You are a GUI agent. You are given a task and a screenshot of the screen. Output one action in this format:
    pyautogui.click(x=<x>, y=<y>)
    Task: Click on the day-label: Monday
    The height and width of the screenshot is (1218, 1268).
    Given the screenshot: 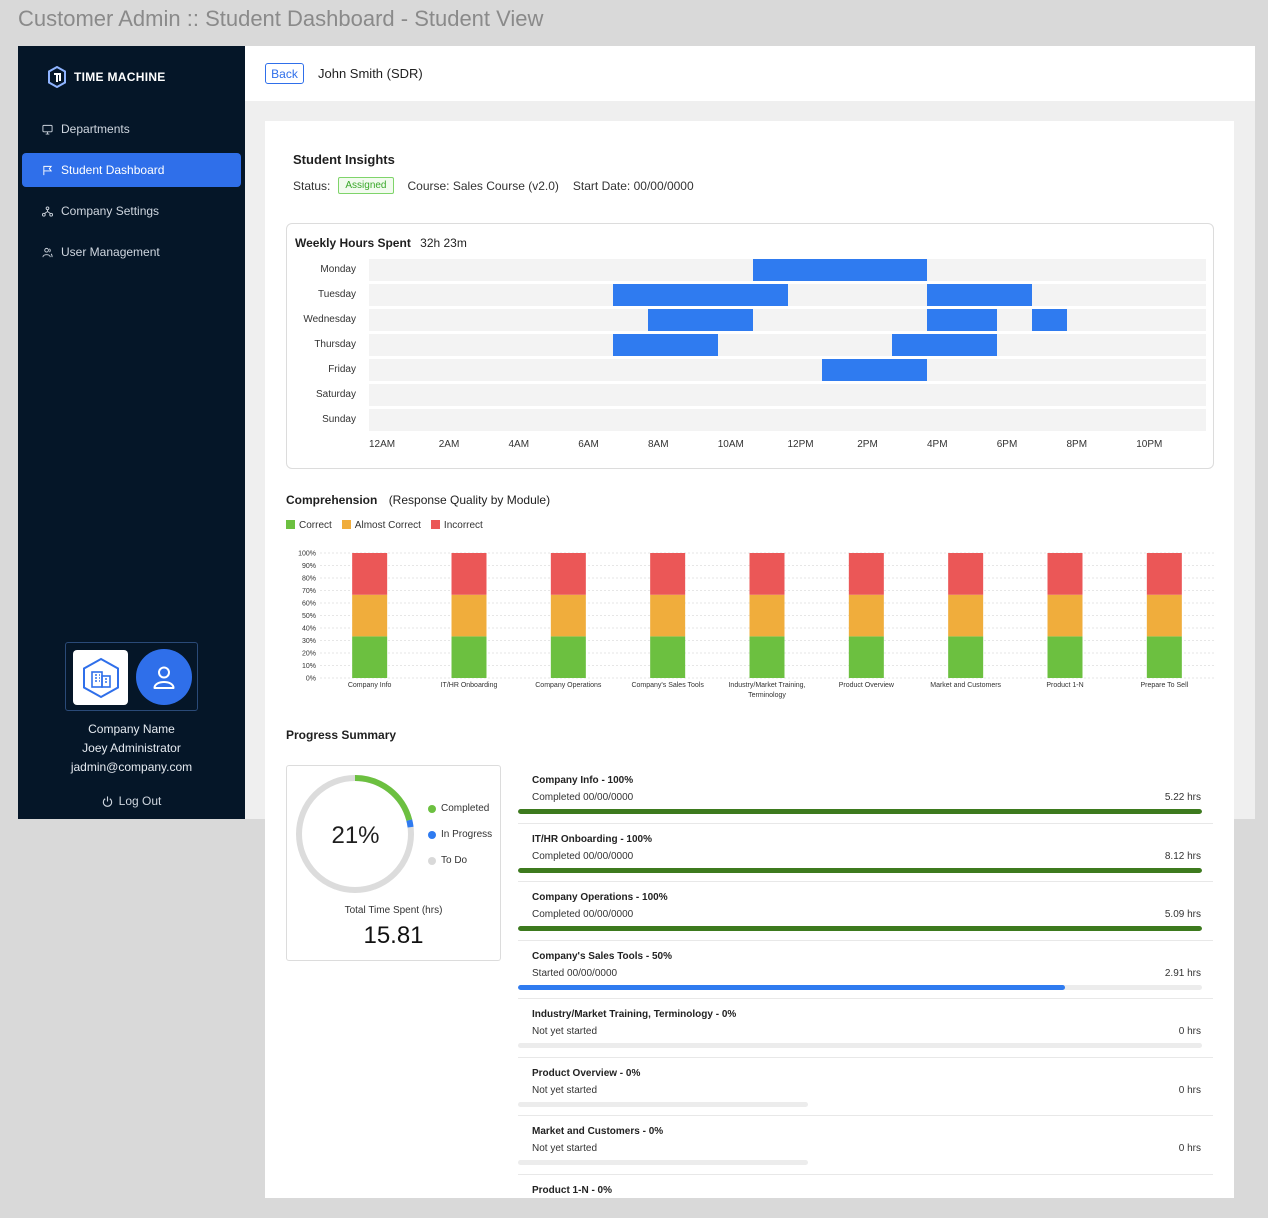 What is the action you would take?
    pyautogui.click(x=338, y=269)
    